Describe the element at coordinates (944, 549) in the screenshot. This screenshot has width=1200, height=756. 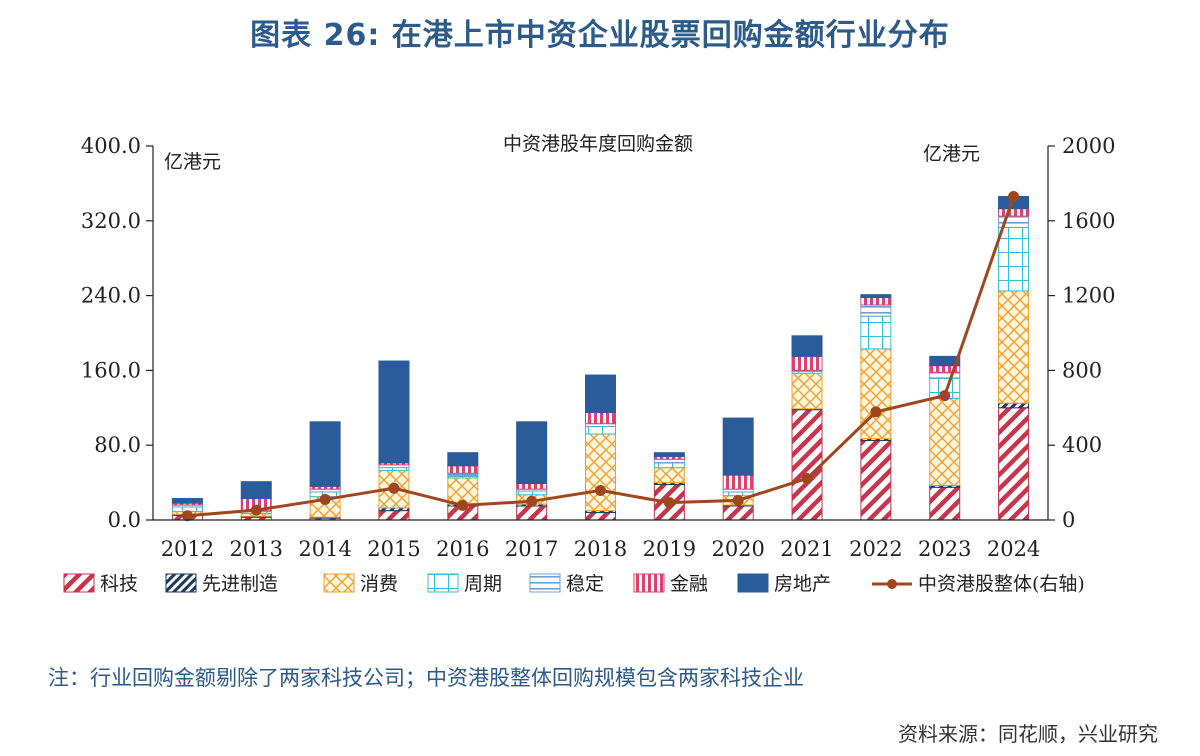
I see `x-tick-label: 2023` at that location.